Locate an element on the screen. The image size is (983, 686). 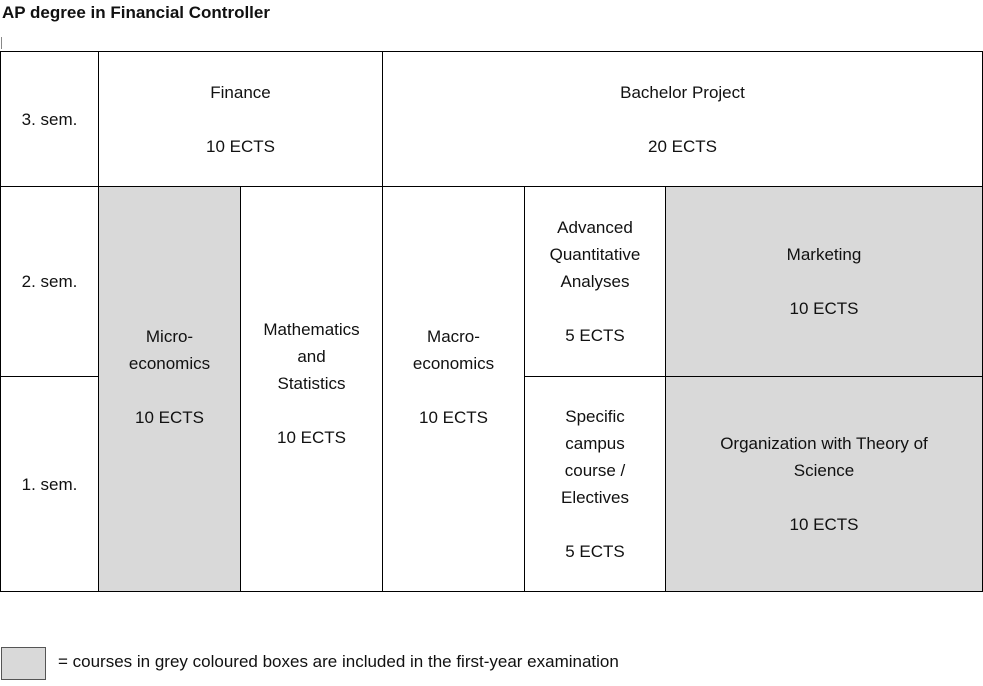
semester-3-label: 3. sem. is located at coordinates (49, 119).